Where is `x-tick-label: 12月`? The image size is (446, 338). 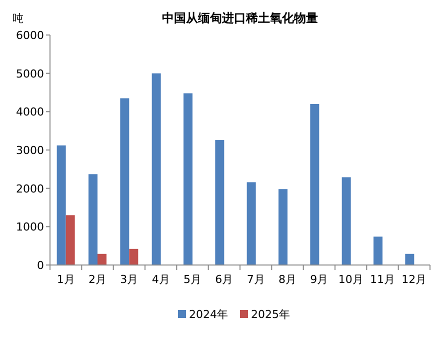 x-tick-label: 12月 is located at coordinates (414, 279).